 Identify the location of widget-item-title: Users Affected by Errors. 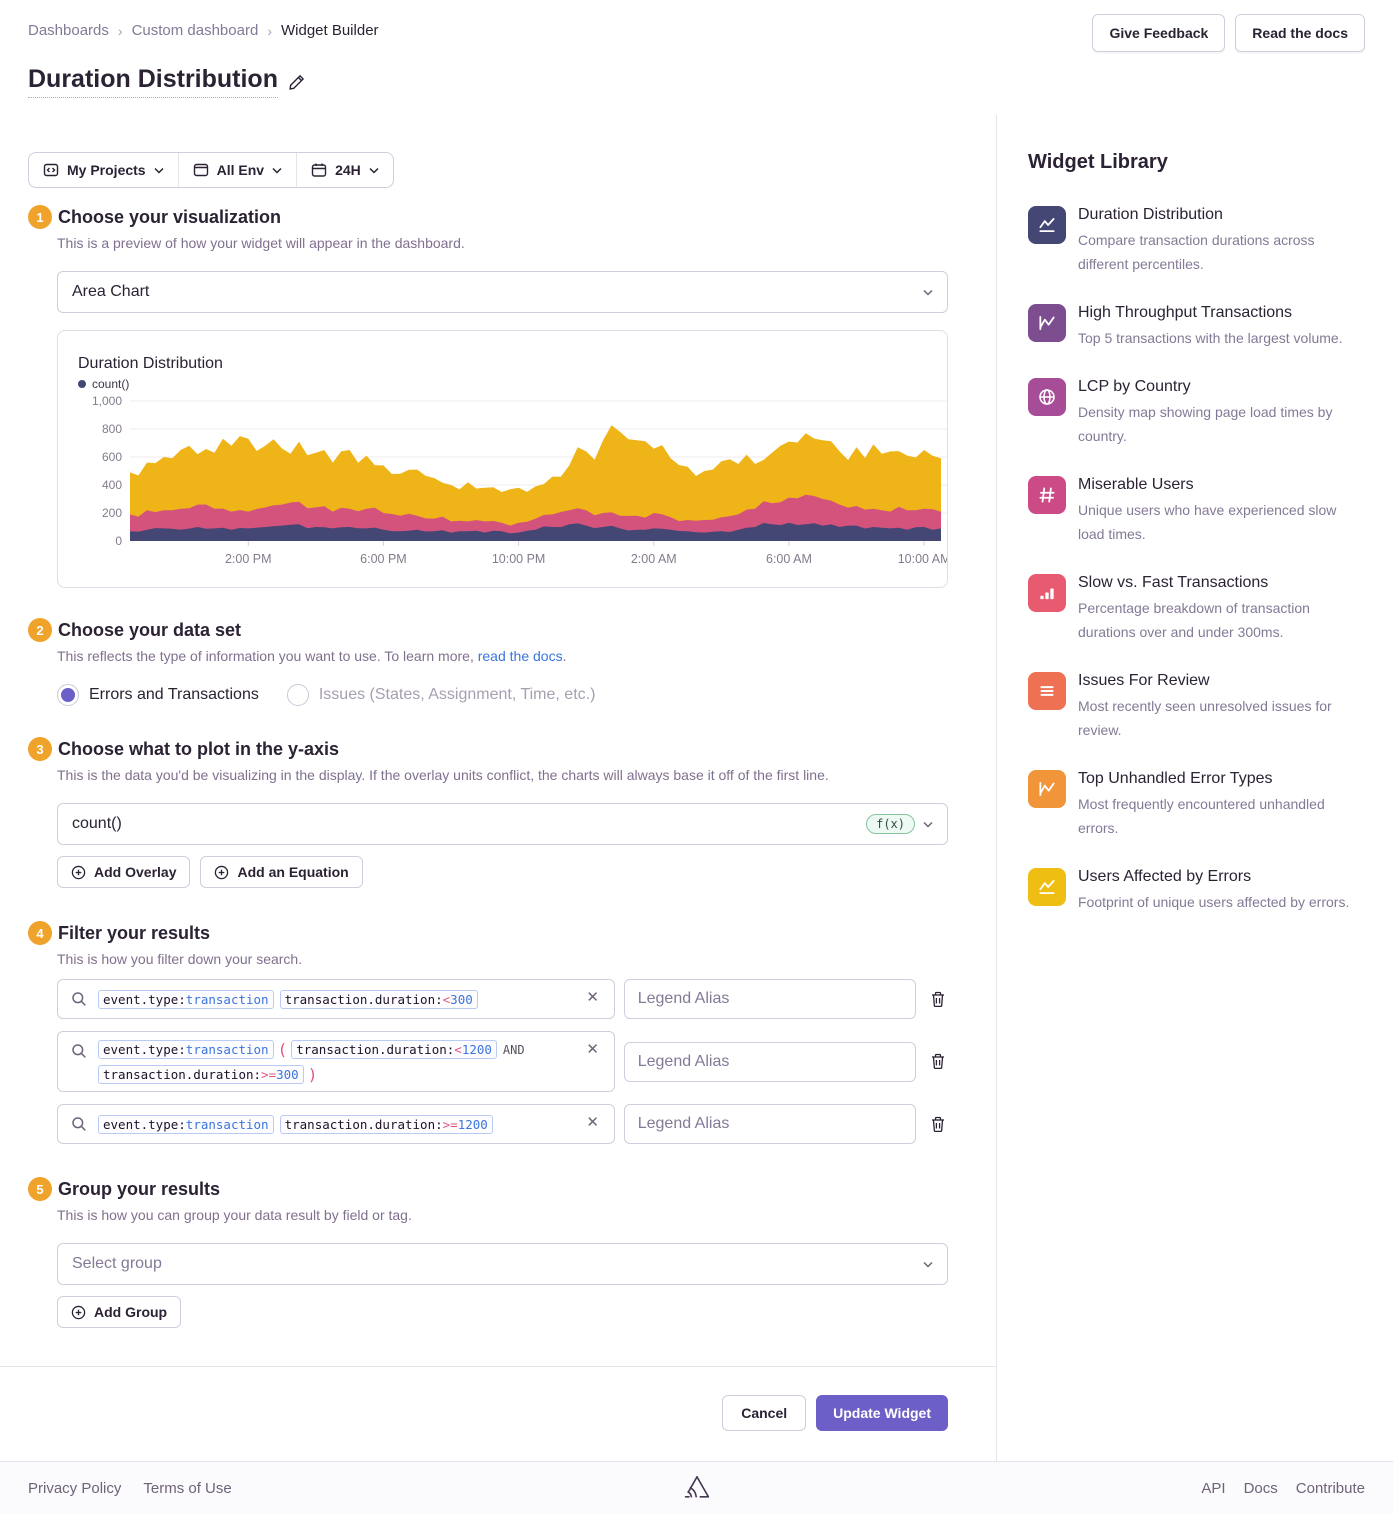
(1165, 876).